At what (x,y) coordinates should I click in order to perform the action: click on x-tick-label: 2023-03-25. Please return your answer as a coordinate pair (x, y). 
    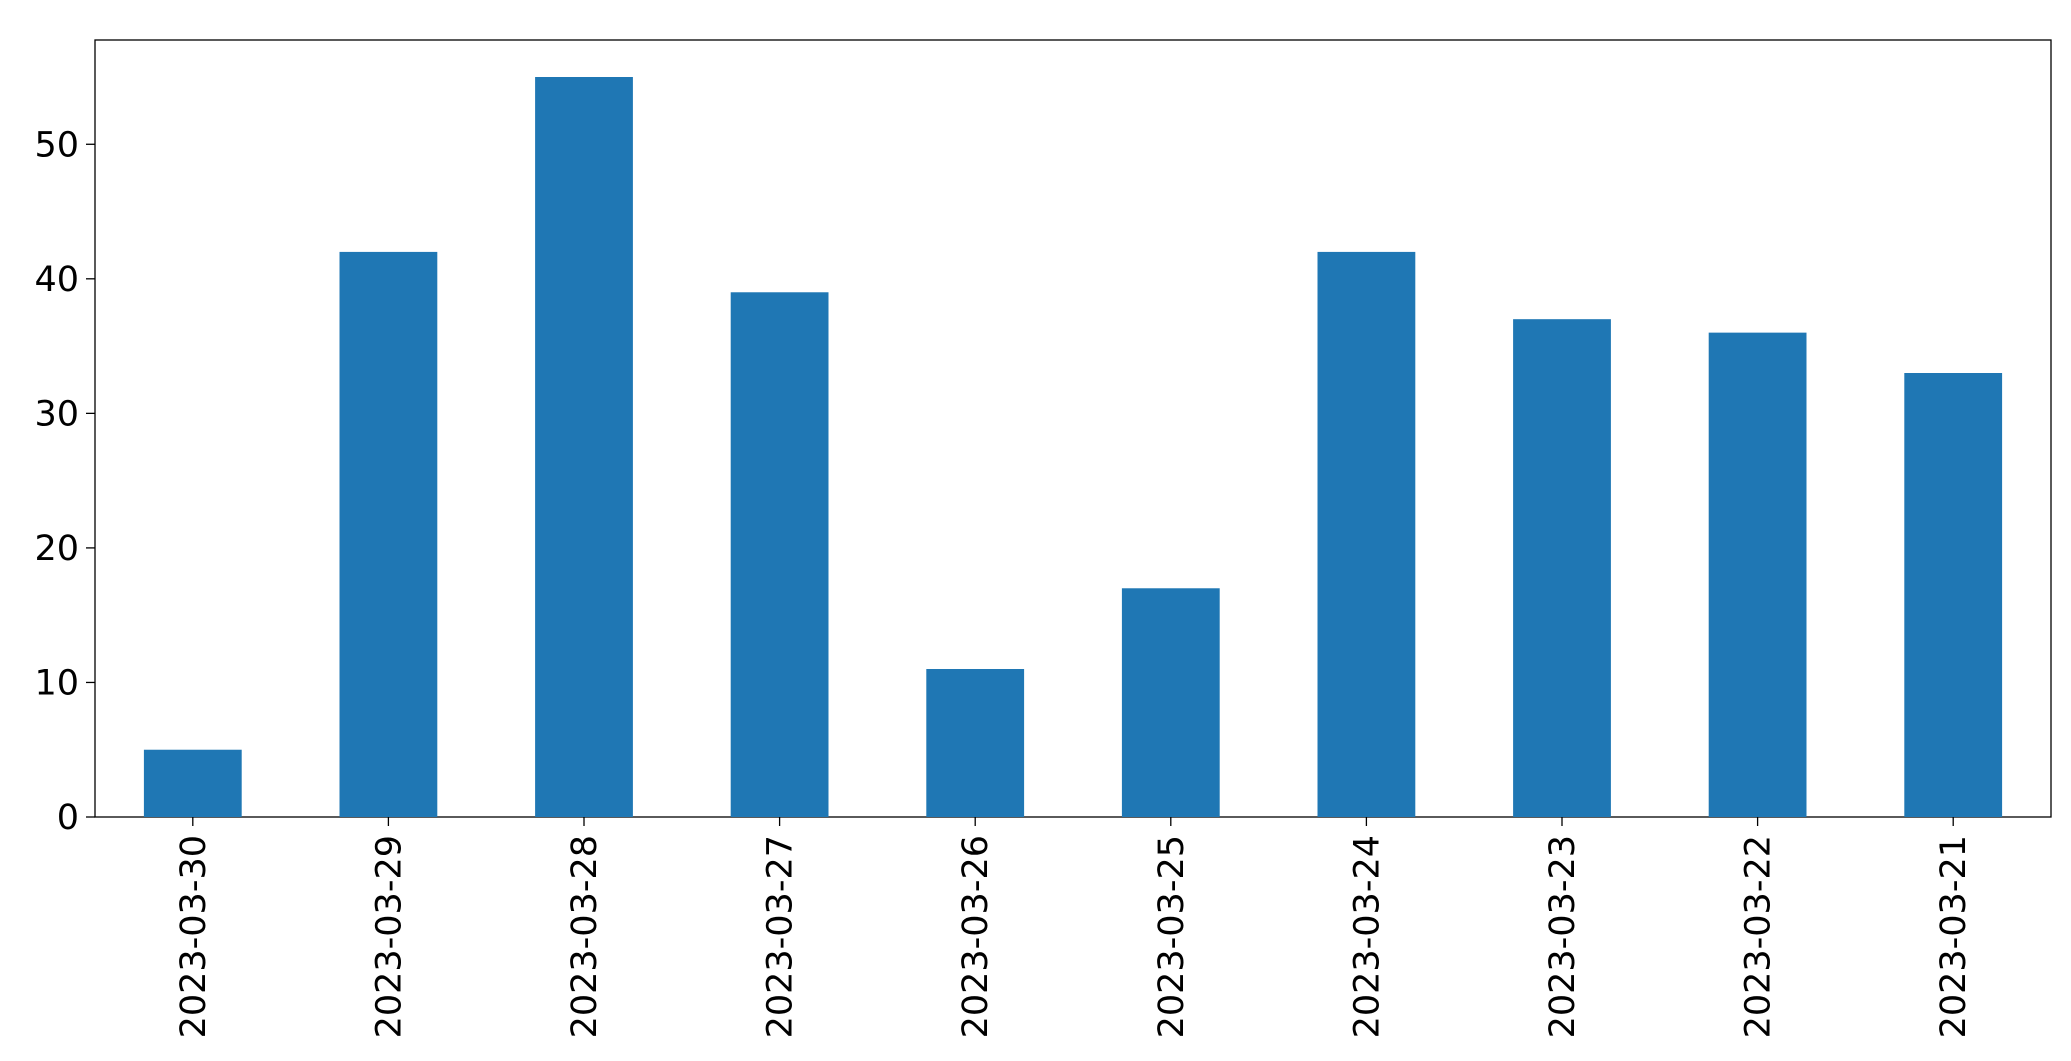
    Looking at the image, I should click on (1172, 936).